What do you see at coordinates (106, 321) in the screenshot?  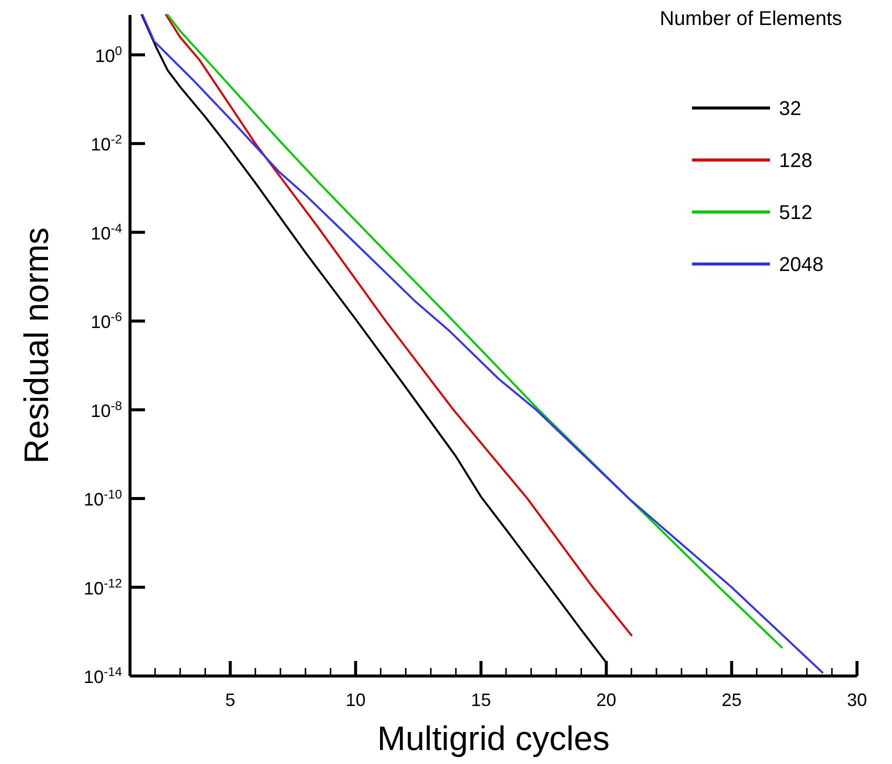 I see `y-tick-label: 10$^{-6}$` at bounding box center [106, 321].